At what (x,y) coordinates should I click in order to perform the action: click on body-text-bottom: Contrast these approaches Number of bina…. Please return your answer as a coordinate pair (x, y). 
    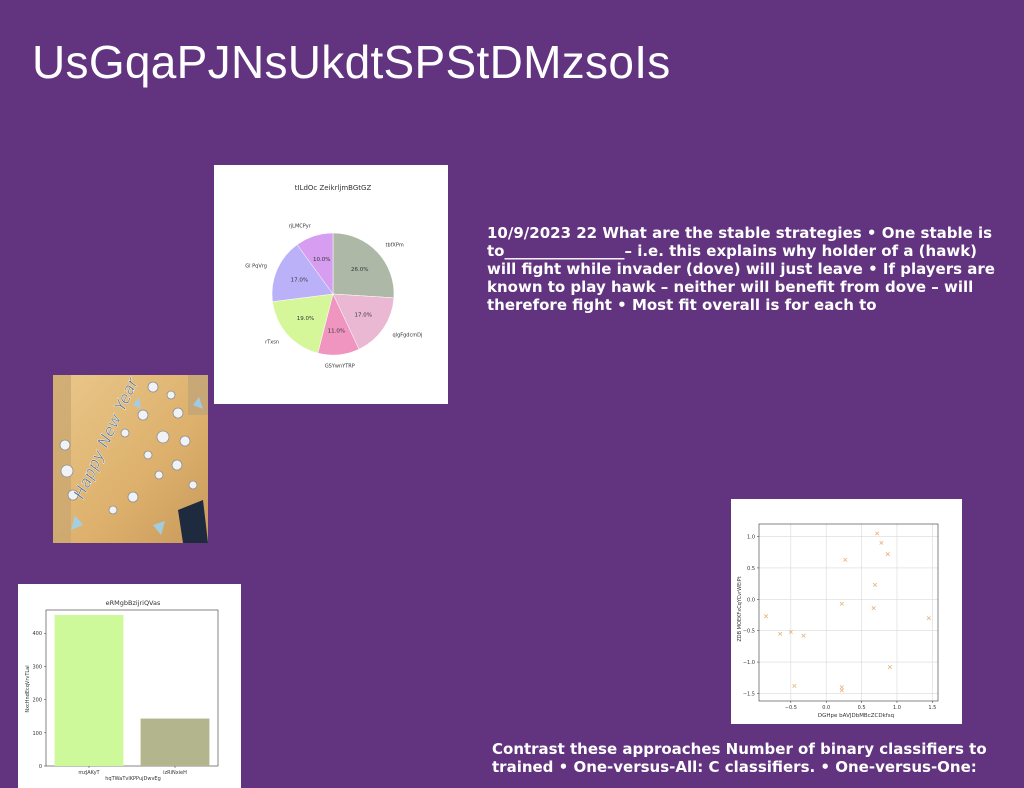
    Looking at the image, I should click on (739, 758).